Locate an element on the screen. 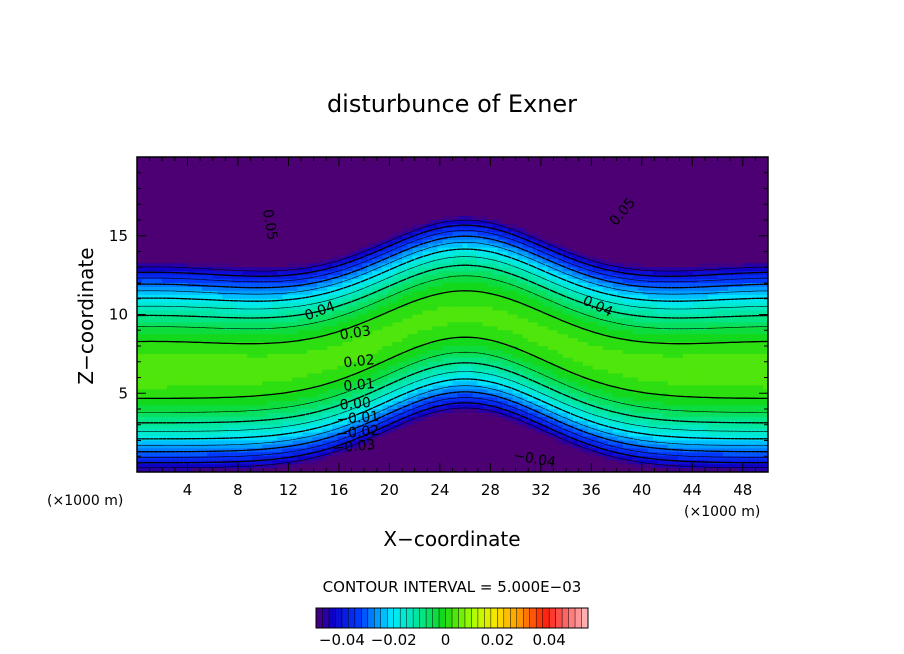  x-tick-label: 4 is located at coordinates (188, 490).